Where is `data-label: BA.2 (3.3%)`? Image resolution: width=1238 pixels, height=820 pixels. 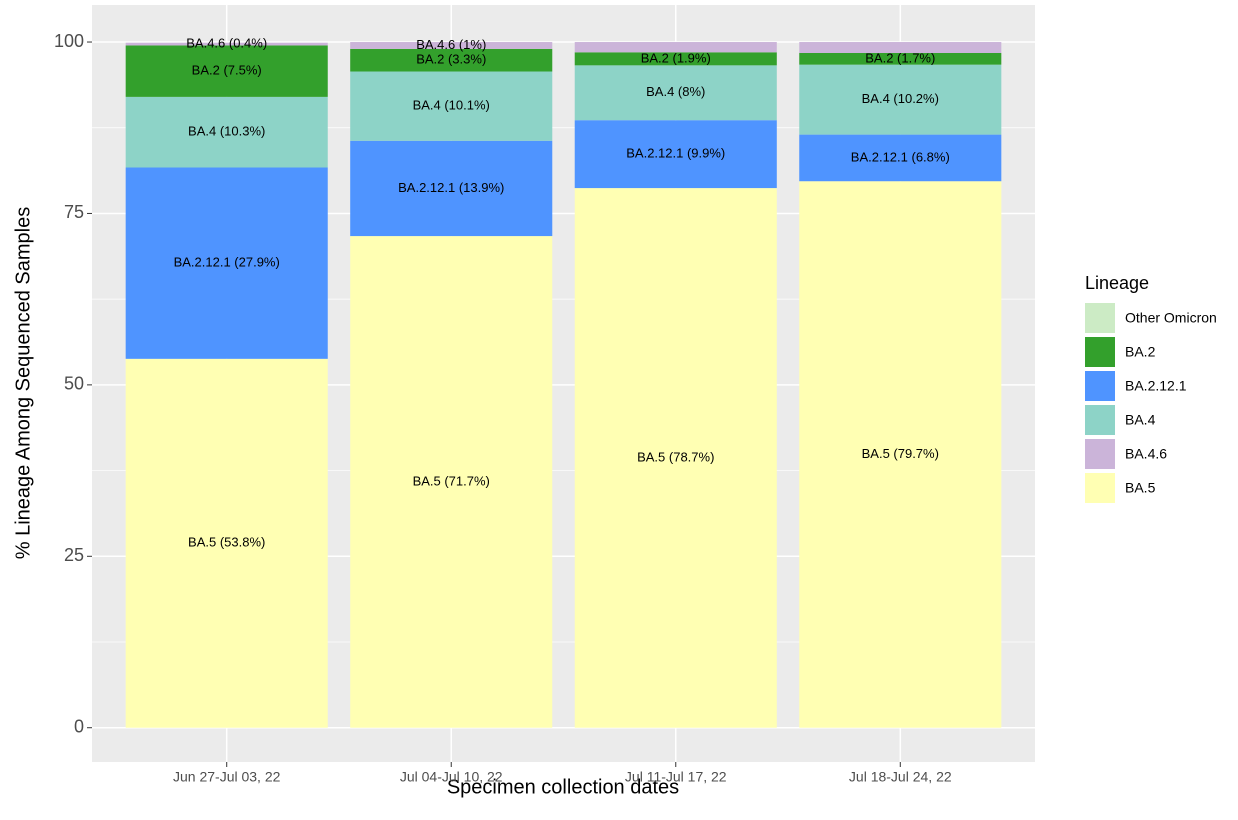 data-label: BA.2 (3.3%) is located at coordinates (451, 59).